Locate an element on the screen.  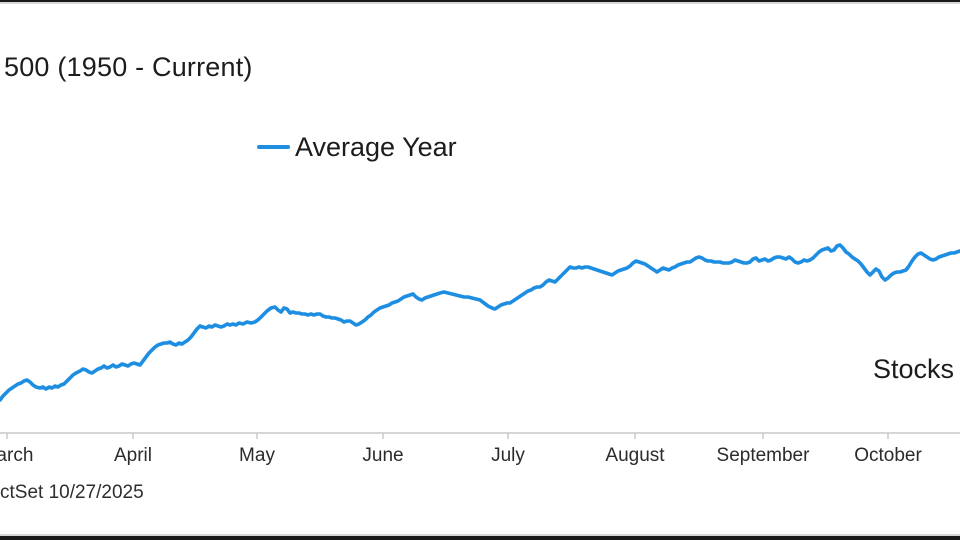
source-attribution: ctSet 10/27/2025 is located at coordinates (72, 492).